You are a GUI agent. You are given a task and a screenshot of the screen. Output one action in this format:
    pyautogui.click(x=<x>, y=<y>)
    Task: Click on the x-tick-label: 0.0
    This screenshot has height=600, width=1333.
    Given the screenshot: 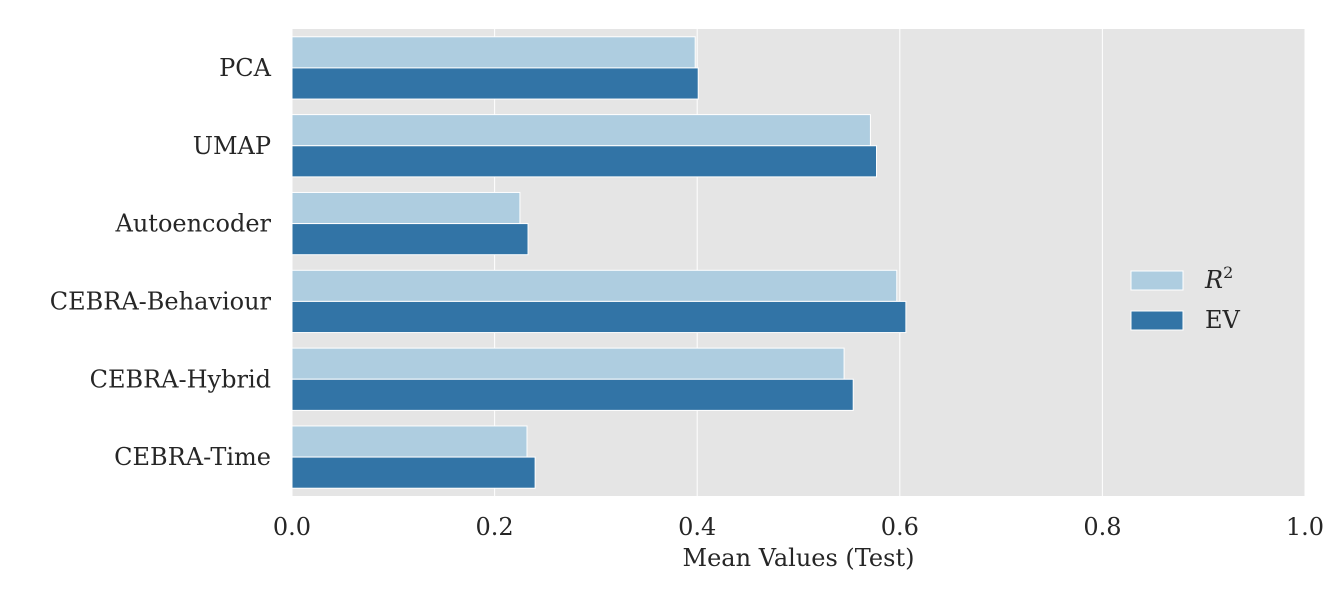 What is the action you would take?
    pyautogui.click(x=292, y=527)
    